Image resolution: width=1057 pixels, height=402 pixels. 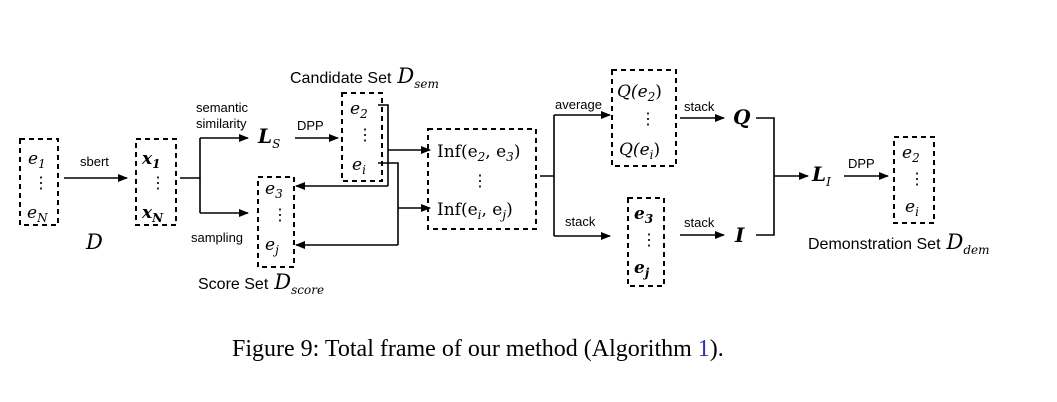 What do you see at coordinates (475, 211) in the screenshot?
I see `inf-ei-ej: Inf(ei, ej)` at bounding box center [475, 211].